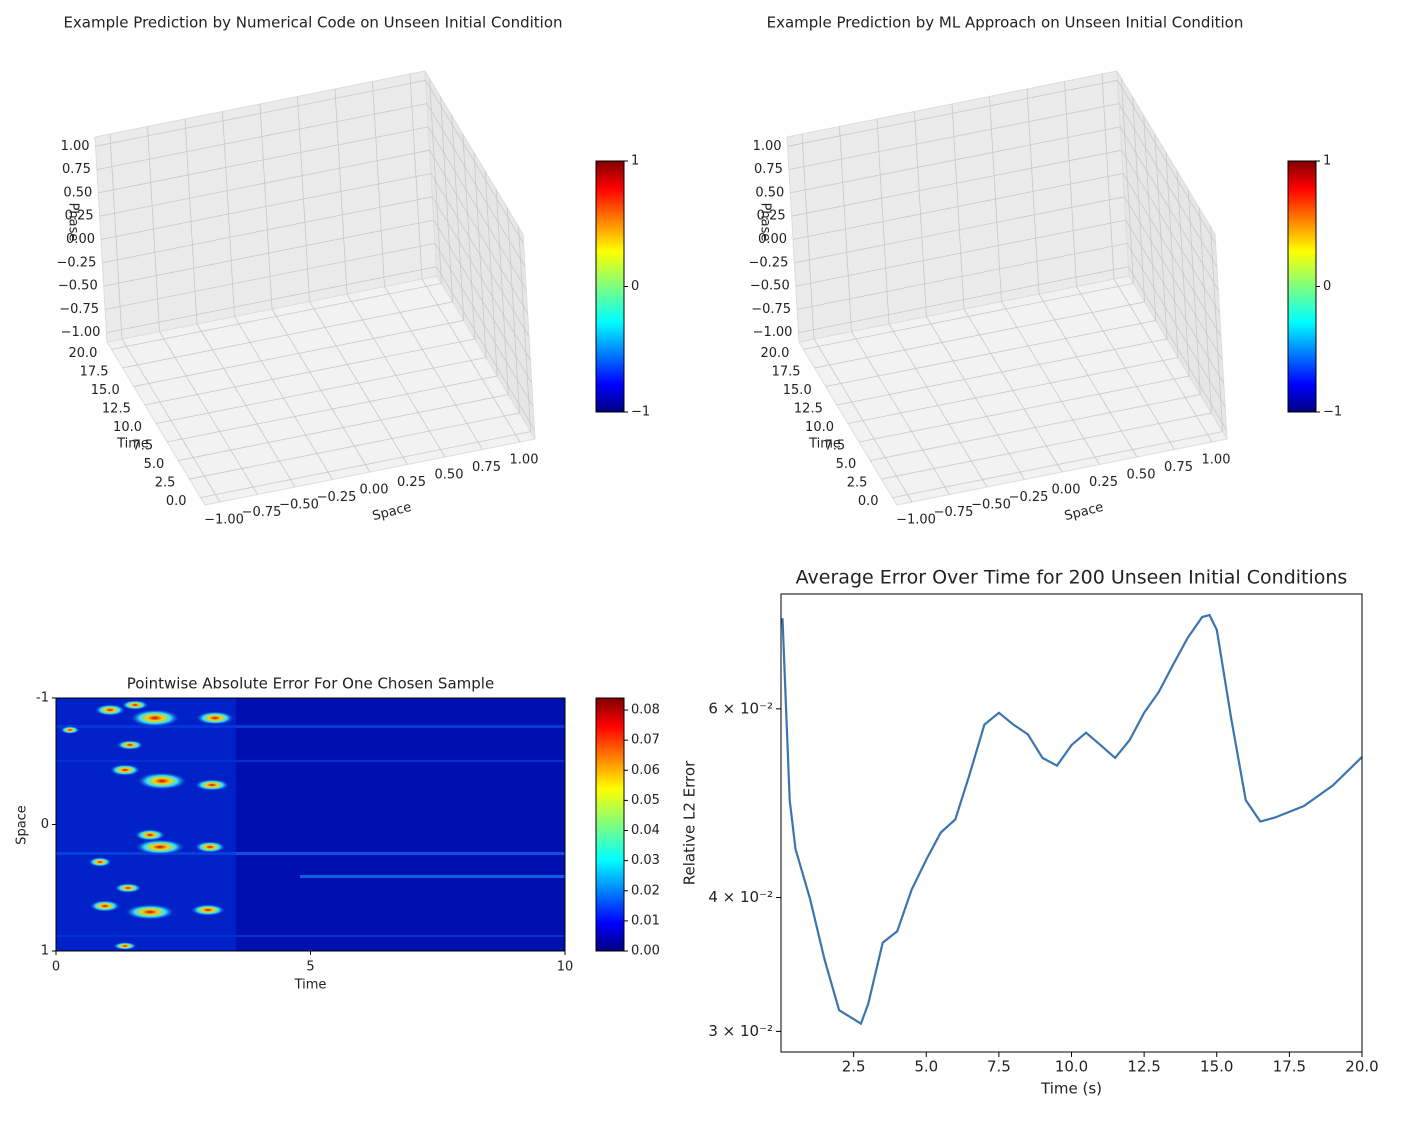  What do you see at coordinates (78, 286) in the screenshot?
I see `z-tick-label: −0.50` at bounding box center [78, 286].